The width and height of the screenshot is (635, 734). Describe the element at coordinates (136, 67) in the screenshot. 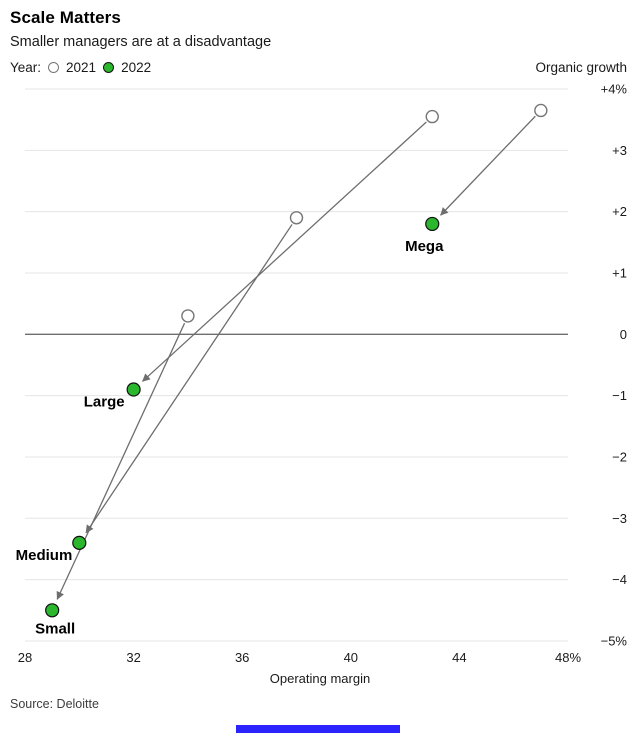

I see `legend-2022-label: 2022` at that location.